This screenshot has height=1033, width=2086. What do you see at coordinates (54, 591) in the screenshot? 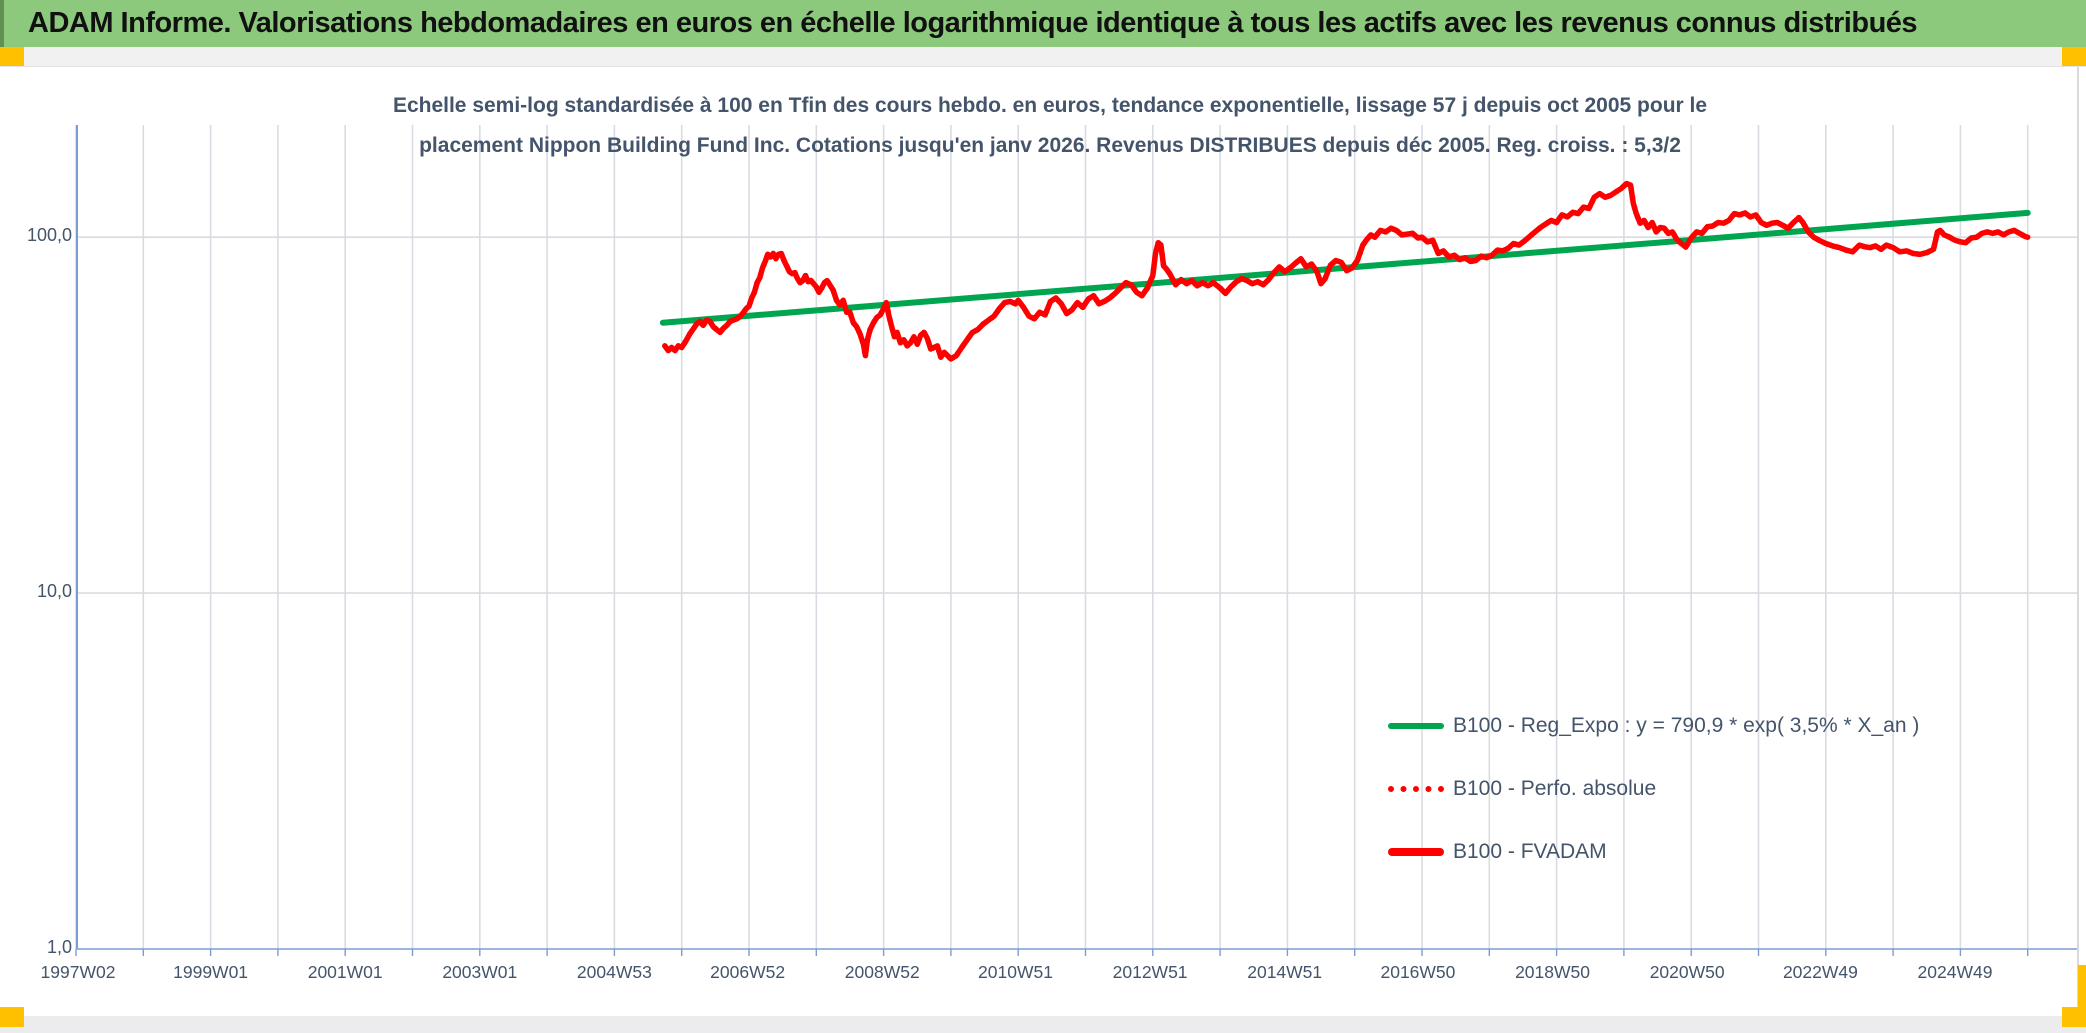
I see `y-tick-label: 10,0` at bounding box center [54, 591].